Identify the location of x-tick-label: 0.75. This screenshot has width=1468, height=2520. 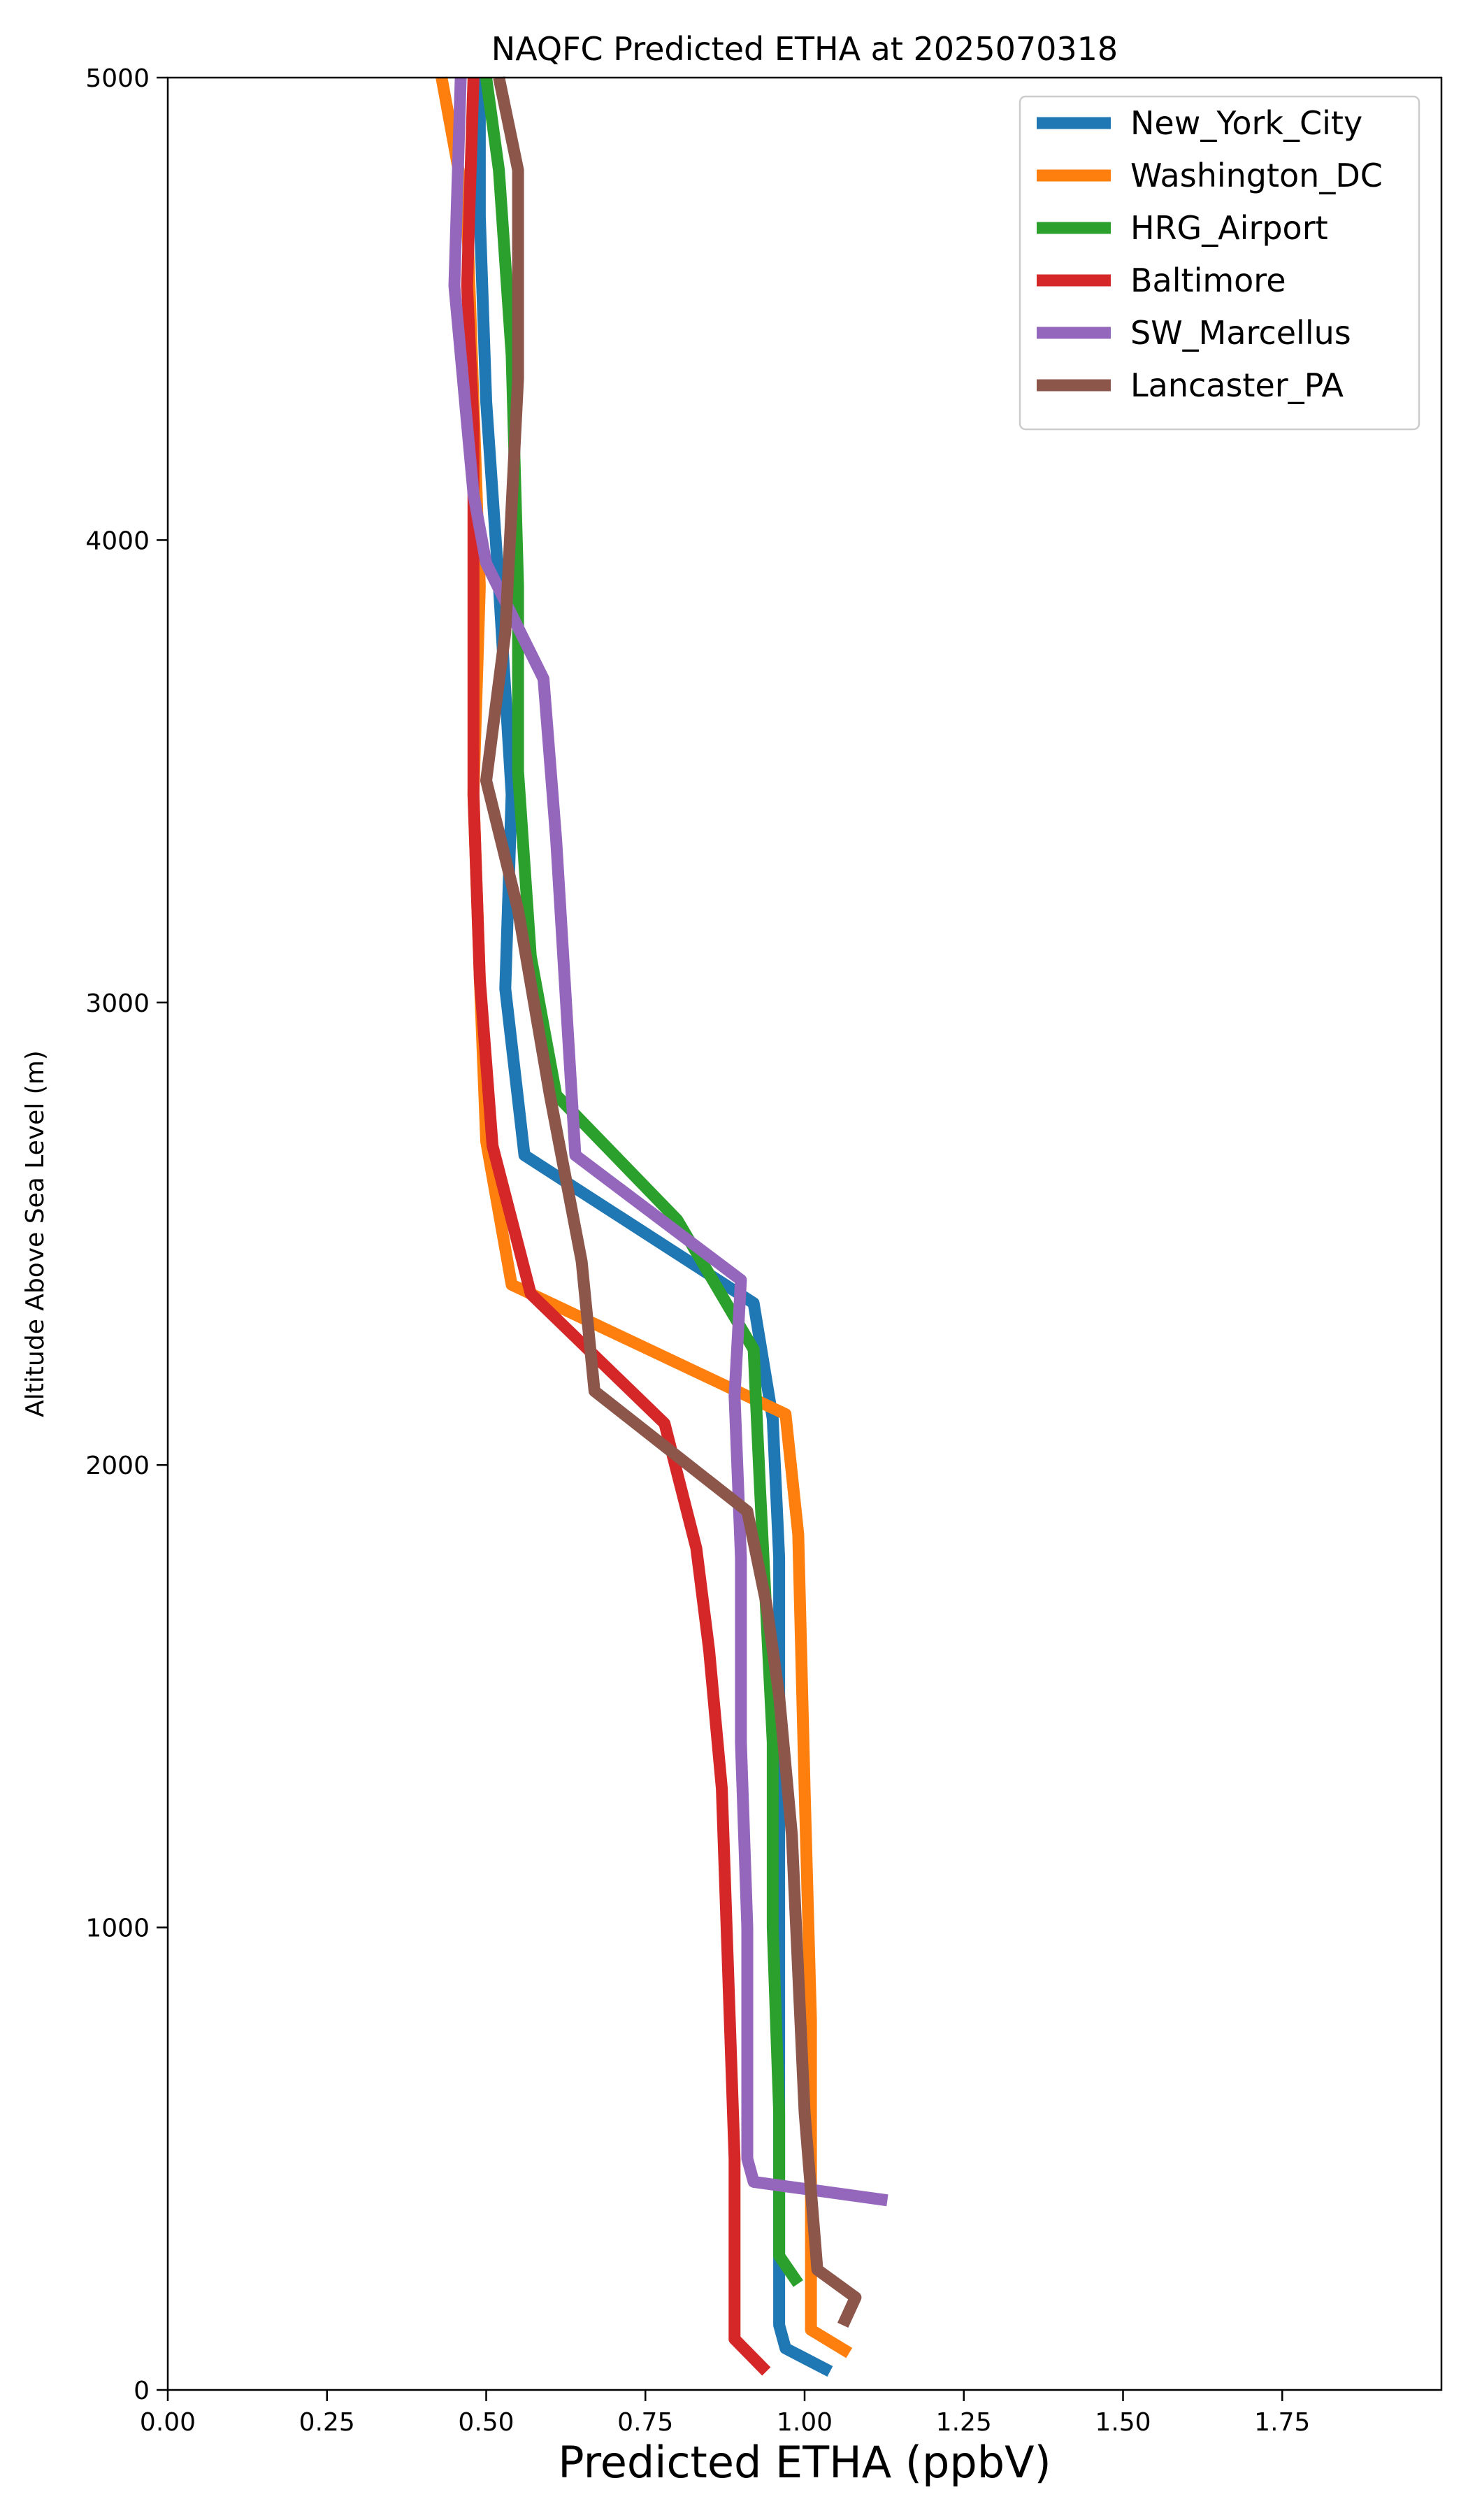
(645, 2422).